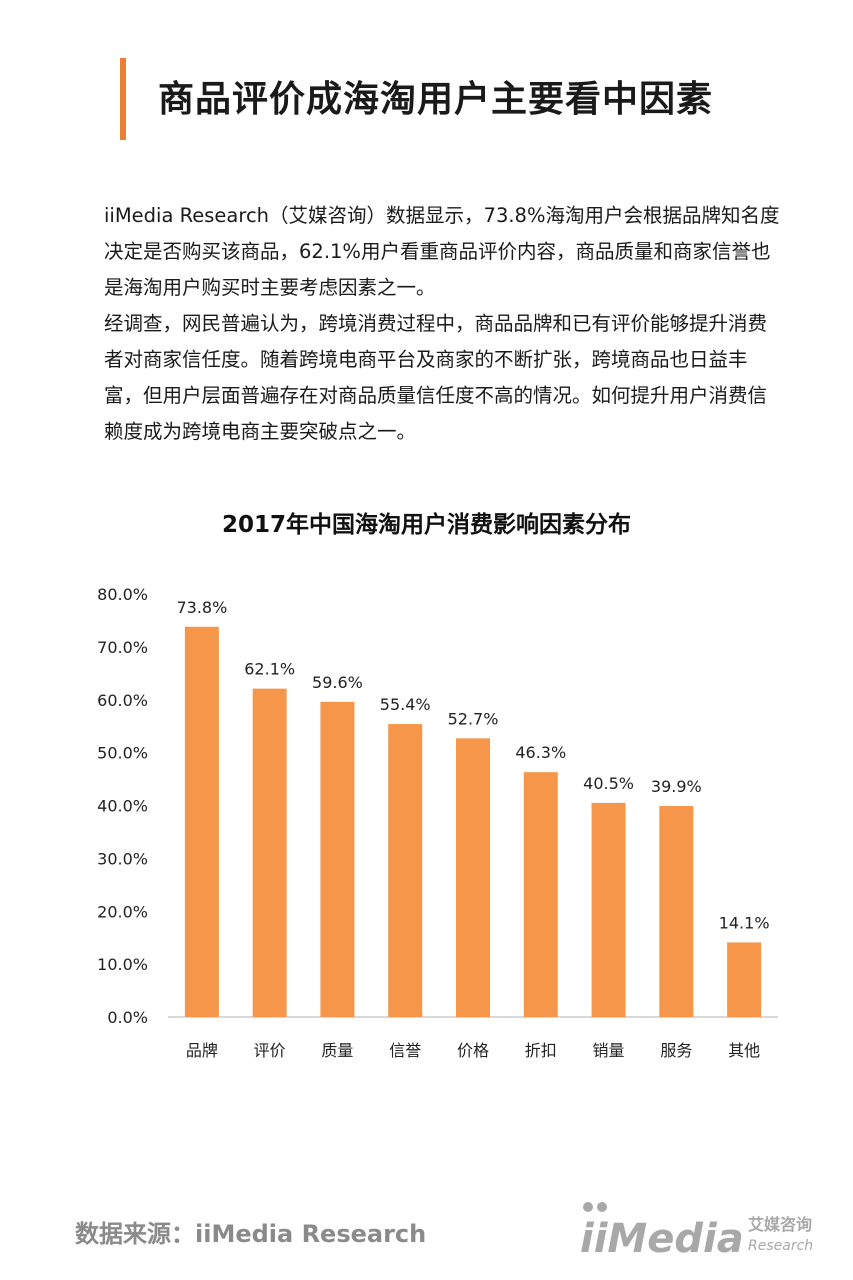  Describe the element at coordinates (608, 783) in the screenshot. I see `data-label: 40.5%` at that location.